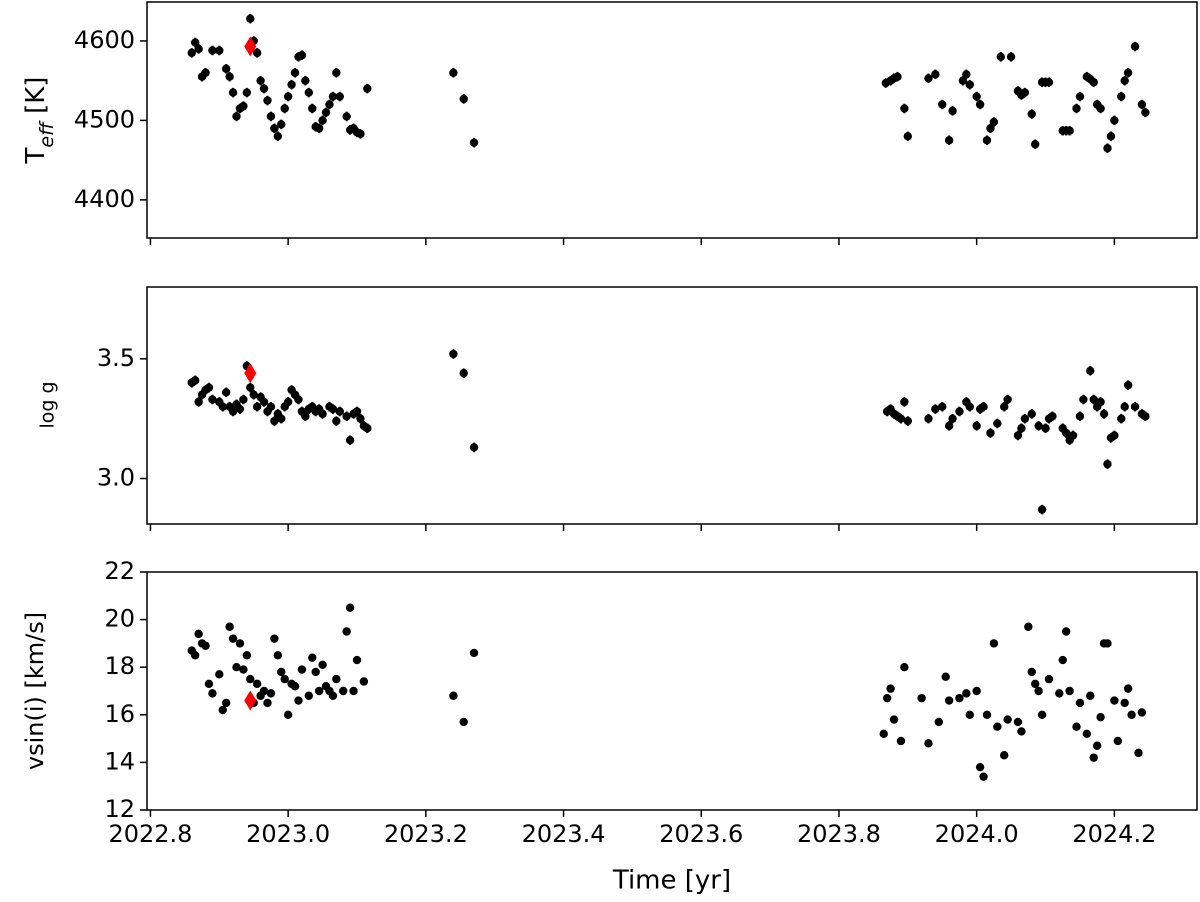 The height and width of the screenshot is (902, 1200). What do you see at coordinates (426, 834) in the screenshot?
I see `x-tick-label: 2023.2` at bounding box center [426, 834].